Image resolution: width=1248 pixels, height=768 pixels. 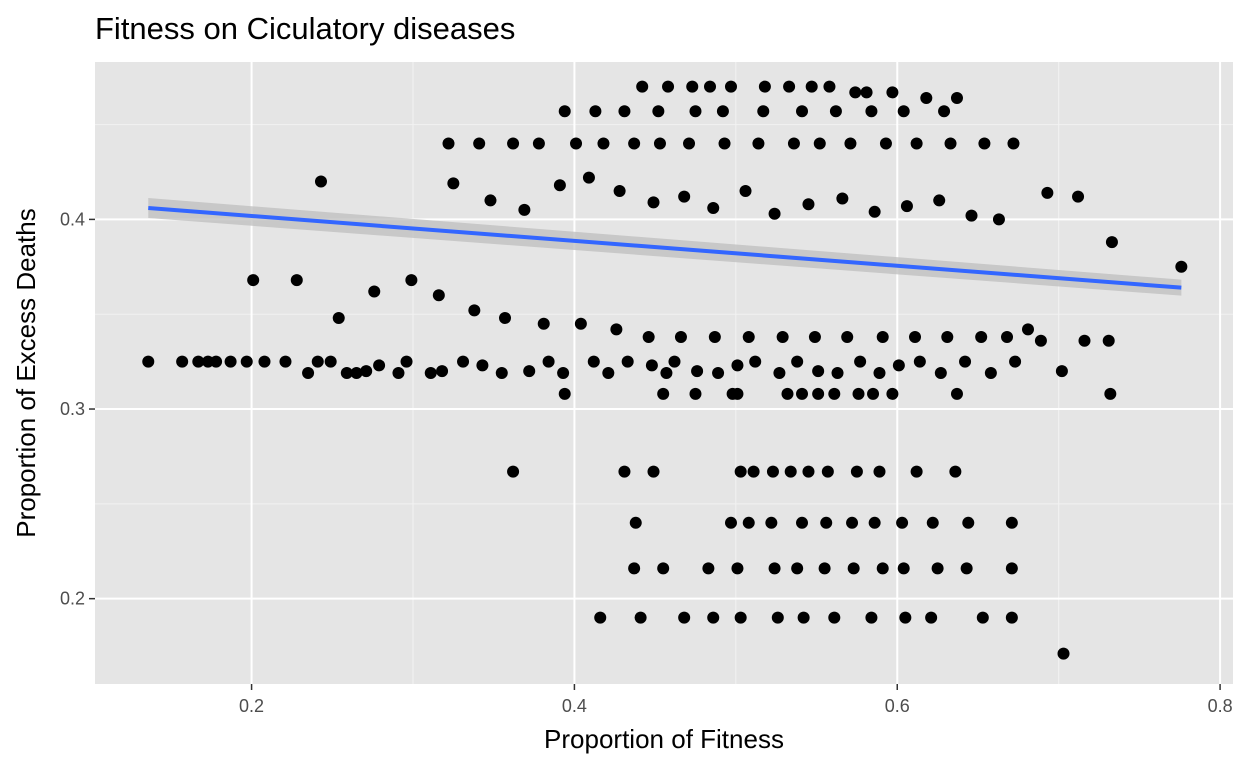 I want to click on chart-title: Fitness on Ciculatory diseases, so click(x=305, y=28).